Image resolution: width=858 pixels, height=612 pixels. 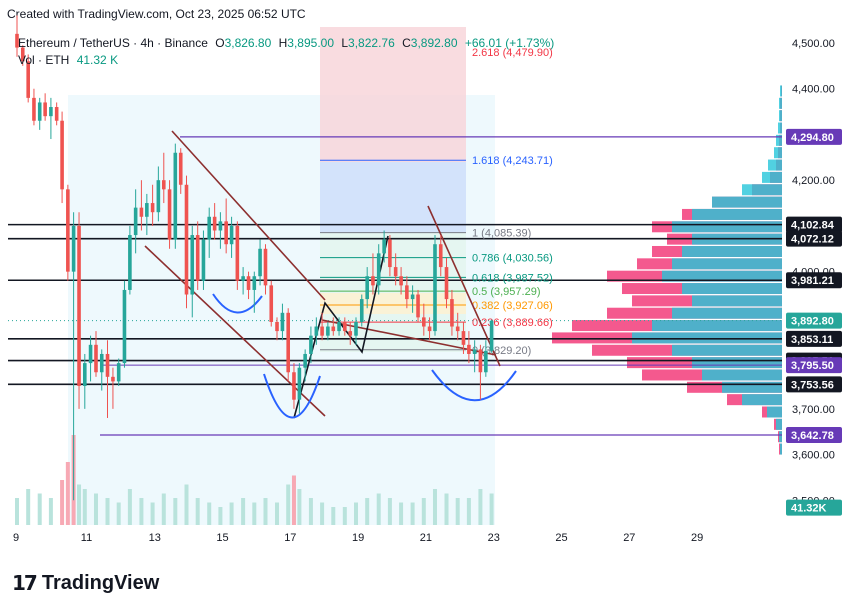 What do you see at coordinates (393, 94) in the screenshot?
I see `target-zone-red` at bounding box center [393, 94].